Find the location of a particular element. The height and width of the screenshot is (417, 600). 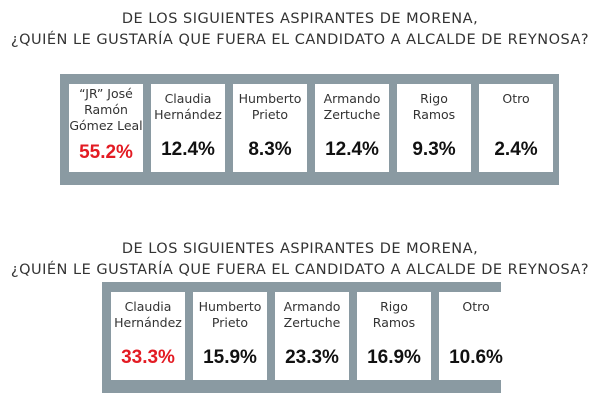

poll-2-title-line1: DE LOS SIGUIENTES ASPIRANTES DE MORENA, is located at coordinates (300, 249).